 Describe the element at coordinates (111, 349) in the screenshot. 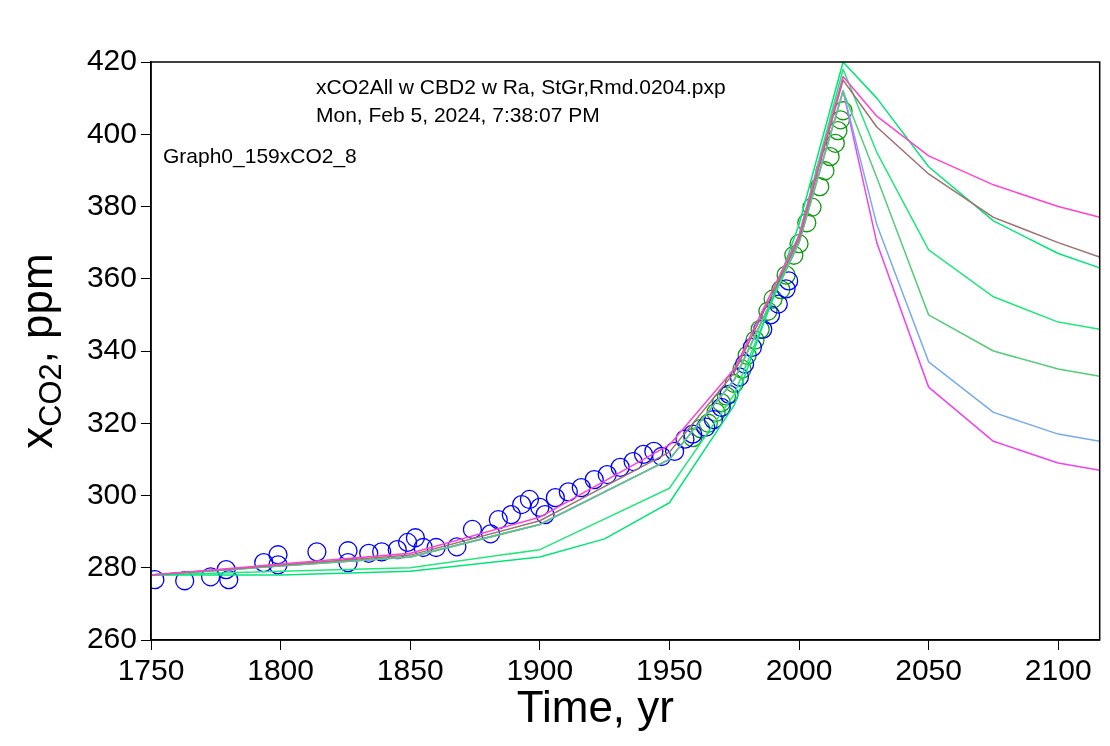

I see `y-tick-label: 340` at that location.